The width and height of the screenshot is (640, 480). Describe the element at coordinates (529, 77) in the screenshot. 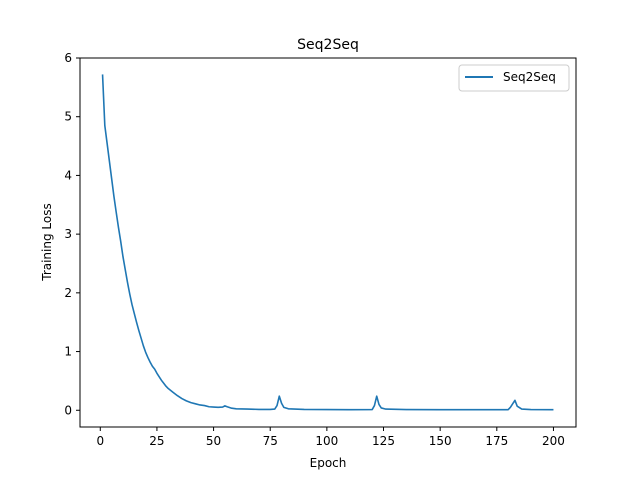

I see `legend-label: Seq2Seq` at that location.